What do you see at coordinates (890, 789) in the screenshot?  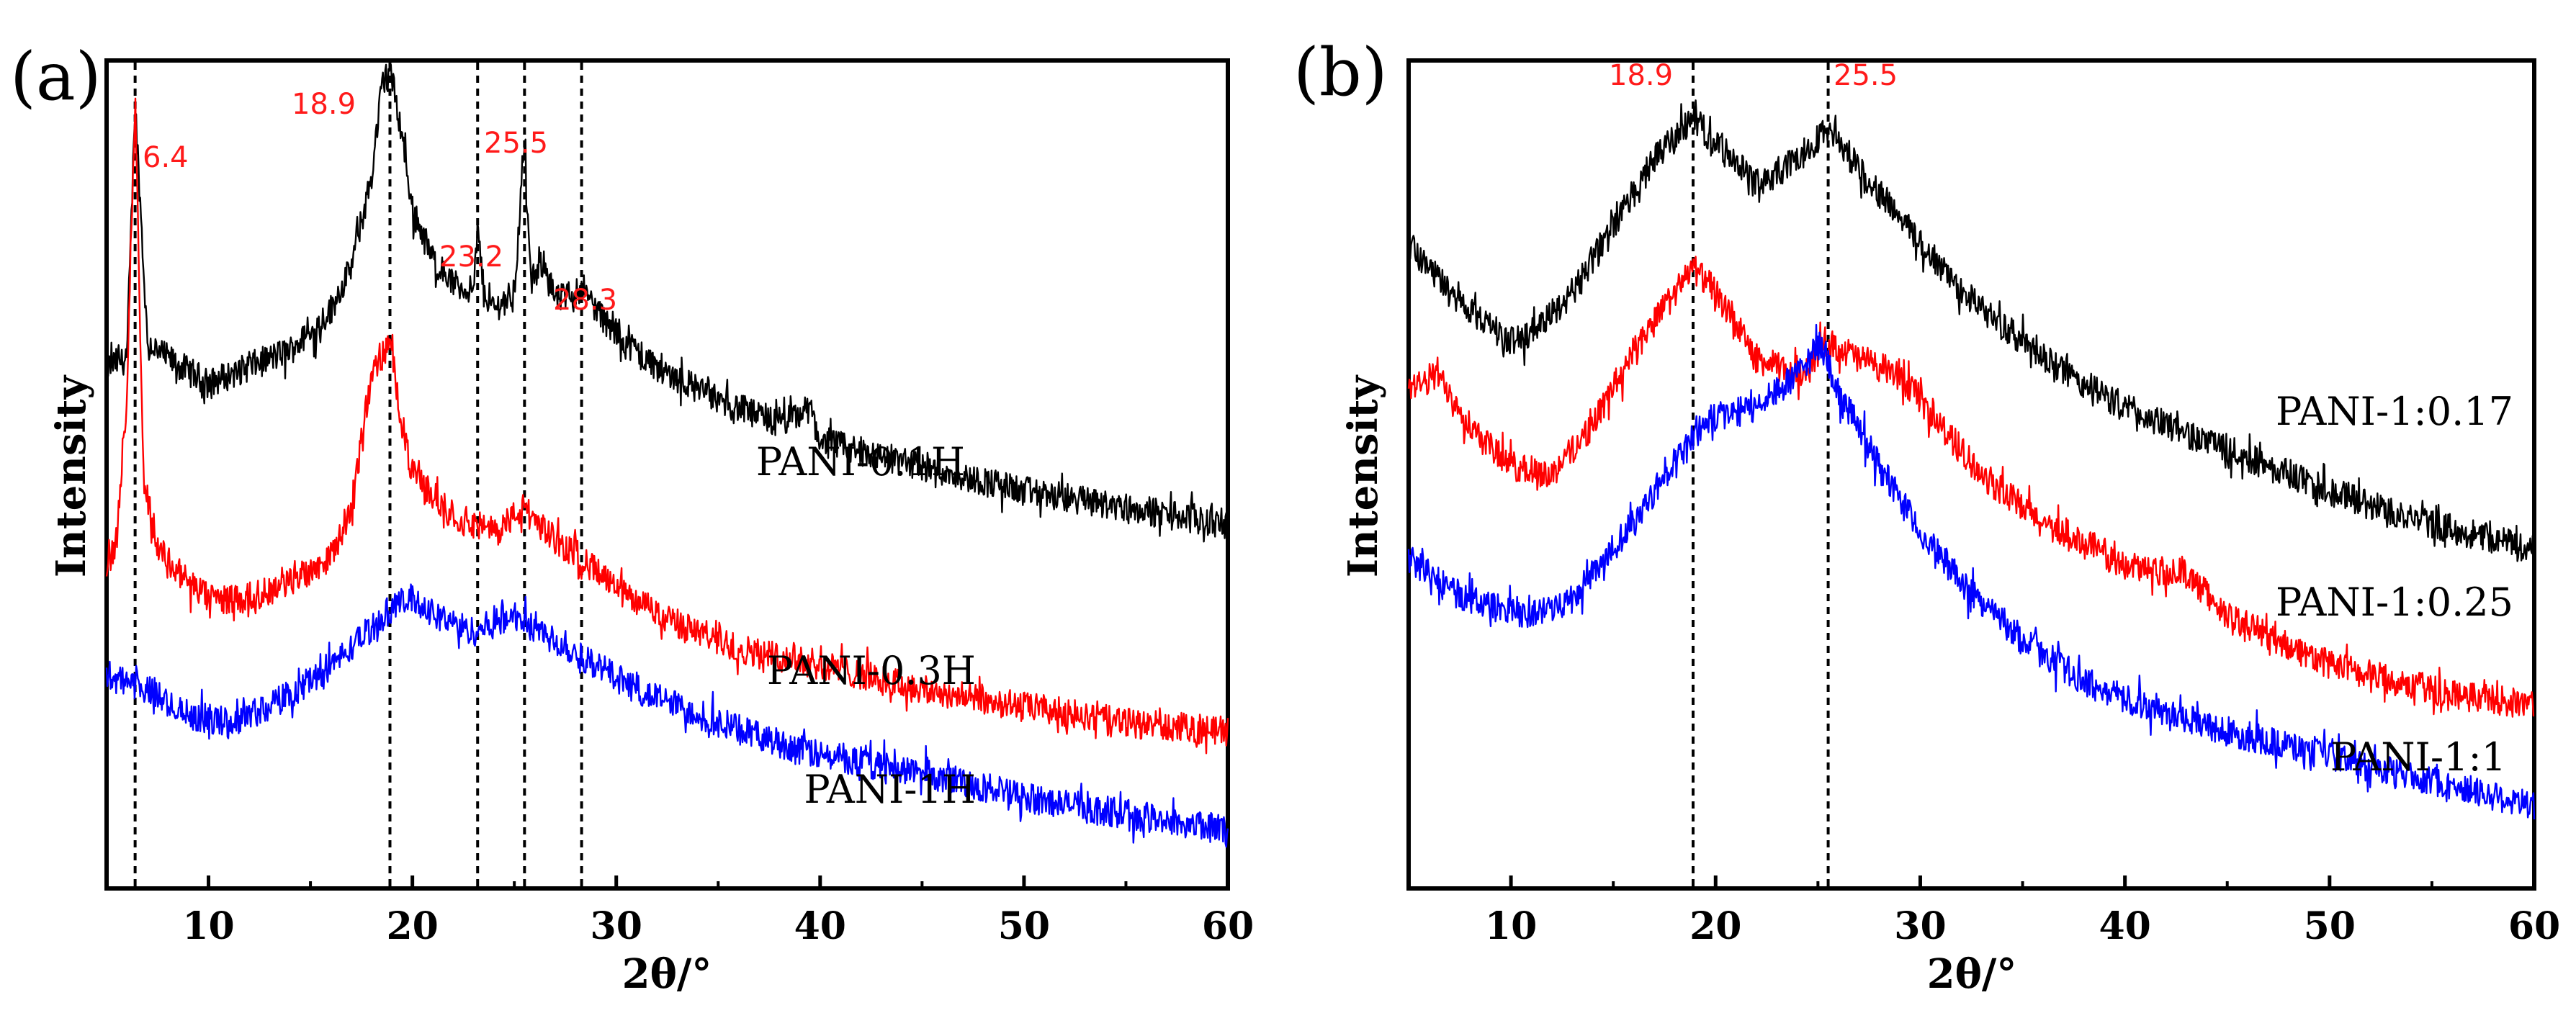 I see `series-label: PANI-1H` at bounding box center [890, 789].